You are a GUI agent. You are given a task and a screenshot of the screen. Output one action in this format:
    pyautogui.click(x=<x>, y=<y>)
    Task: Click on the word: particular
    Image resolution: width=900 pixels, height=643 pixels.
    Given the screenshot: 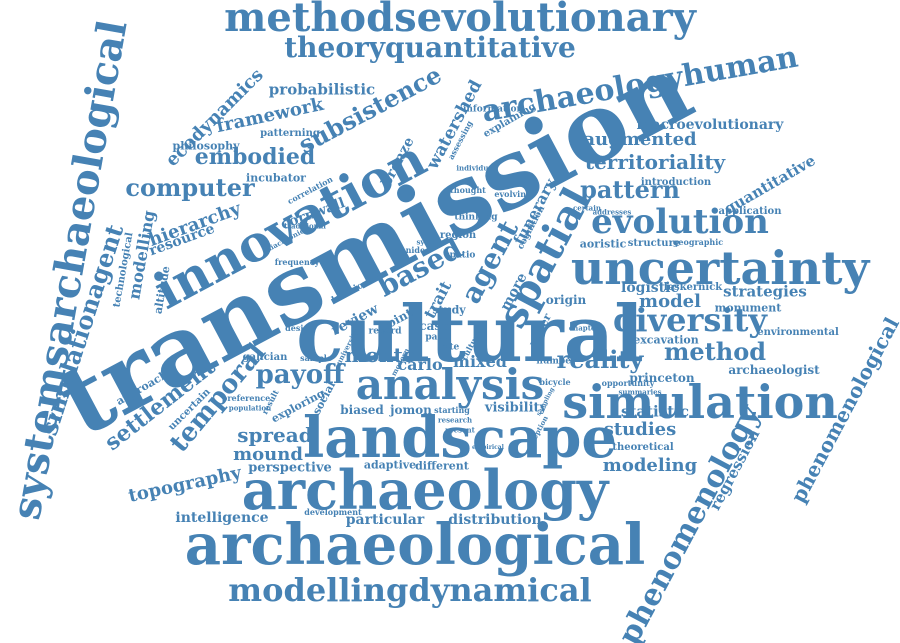 What is the action you would take?
    pyautogui.click(x=385, y=520)
    